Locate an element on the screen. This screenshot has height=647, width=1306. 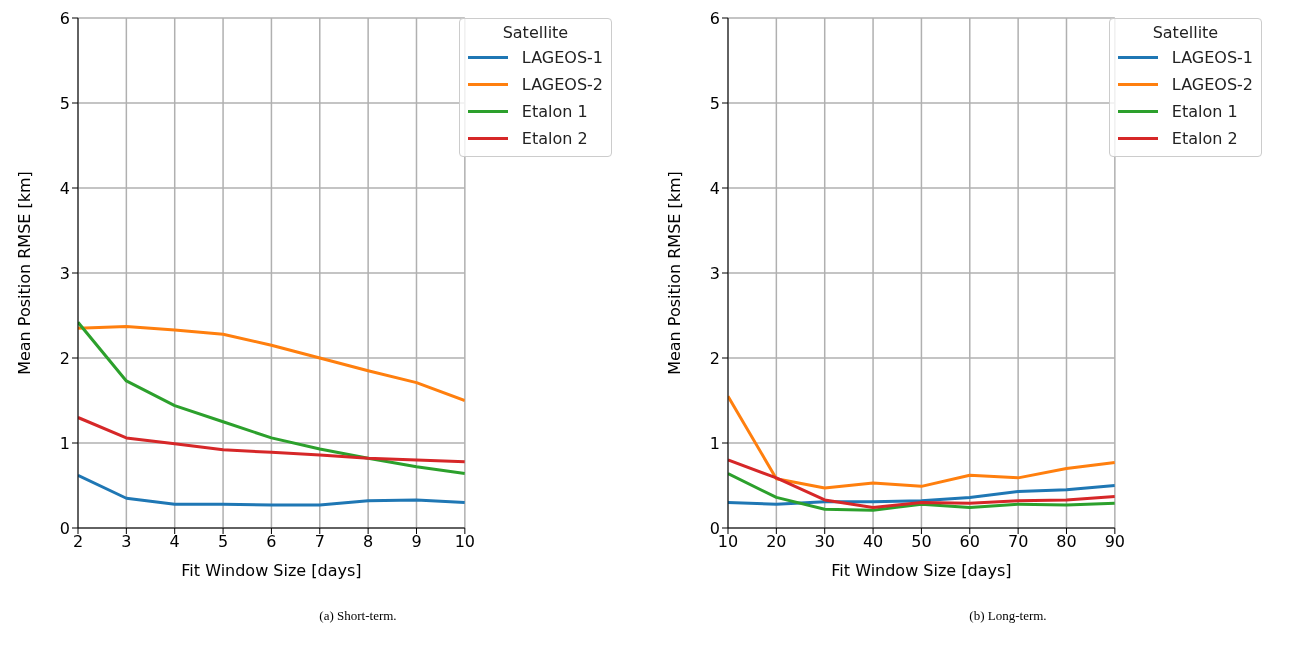
text: (b) Long-term. is located at coordinates (1008, 616).